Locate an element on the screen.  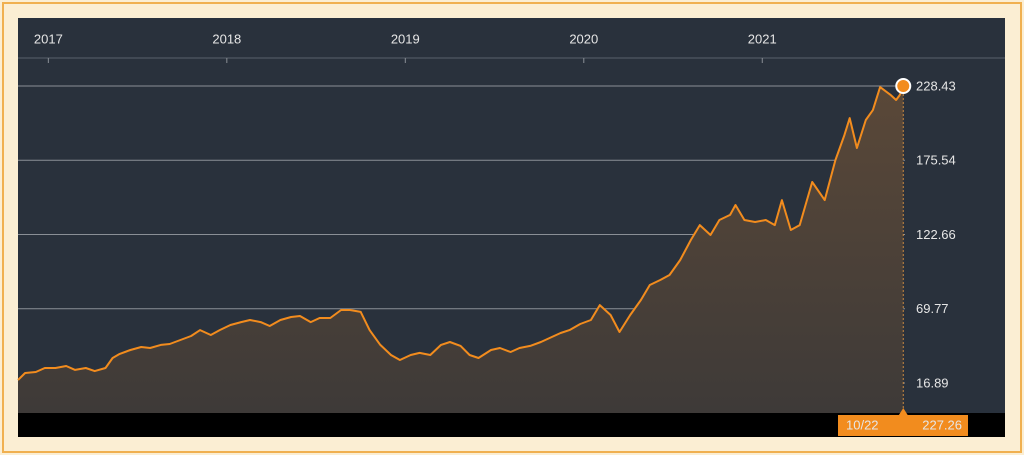
x-tick-label: 2019 is located at coordinates (405, 38).